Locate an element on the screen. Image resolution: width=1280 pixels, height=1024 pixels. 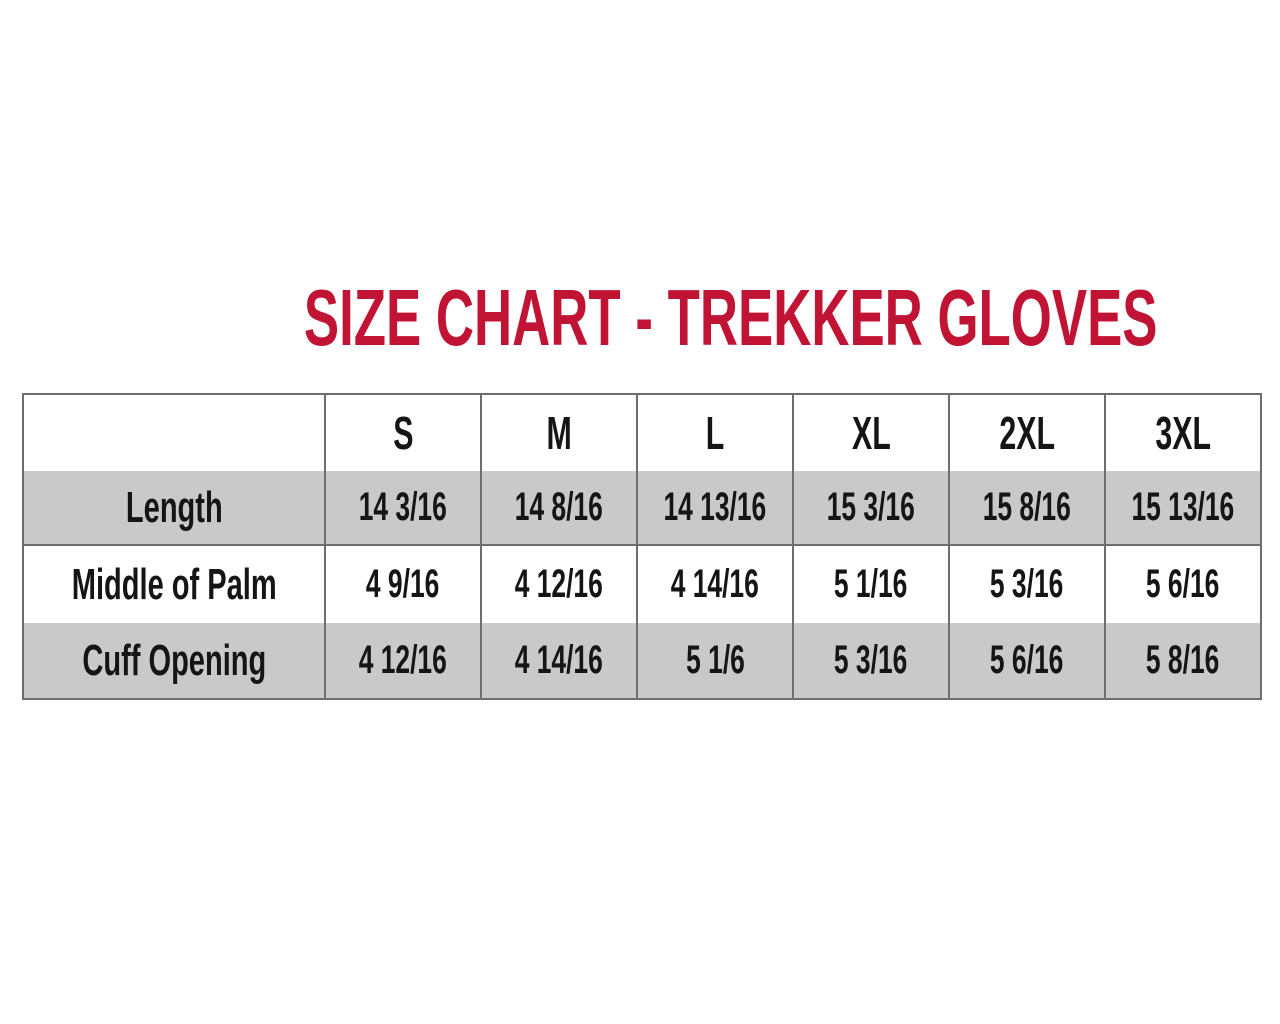
col-header-m: M is located at coordinates (558, 433).